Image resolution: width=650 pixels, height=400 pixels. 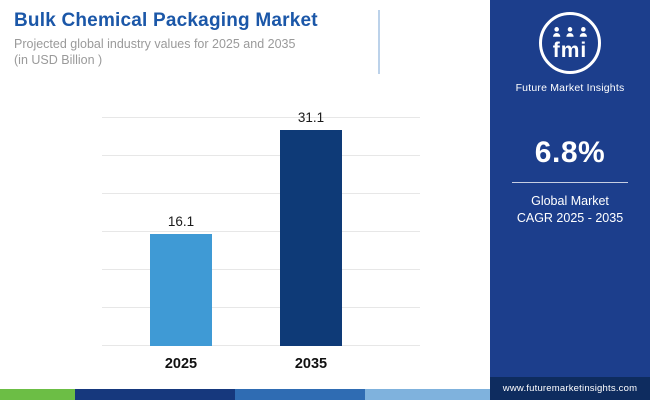 I want to click on strip-segment-lightblue, so click(x=427, y=394).